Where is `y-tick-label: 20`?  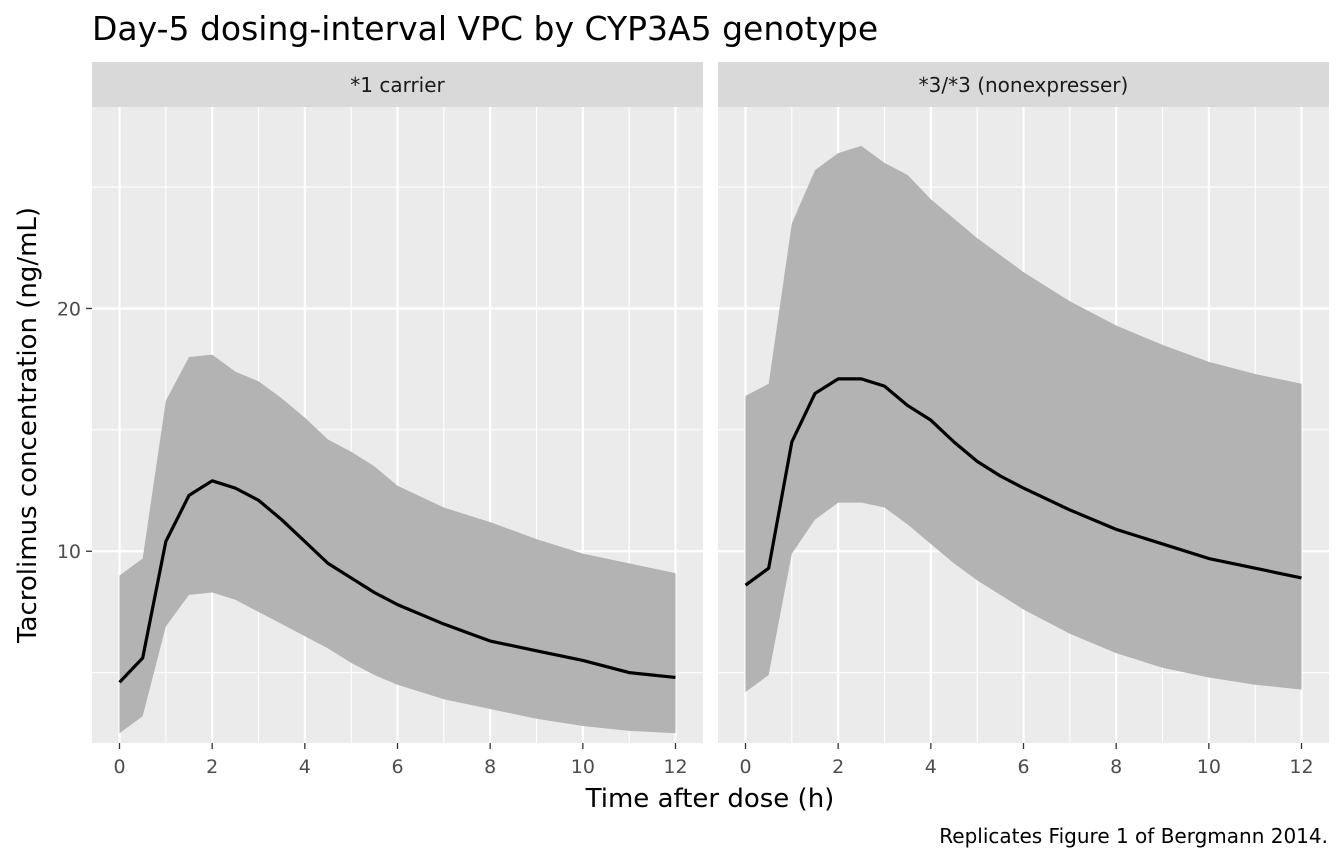 y-tick-label: 20 is located at coordinates (69, 309).